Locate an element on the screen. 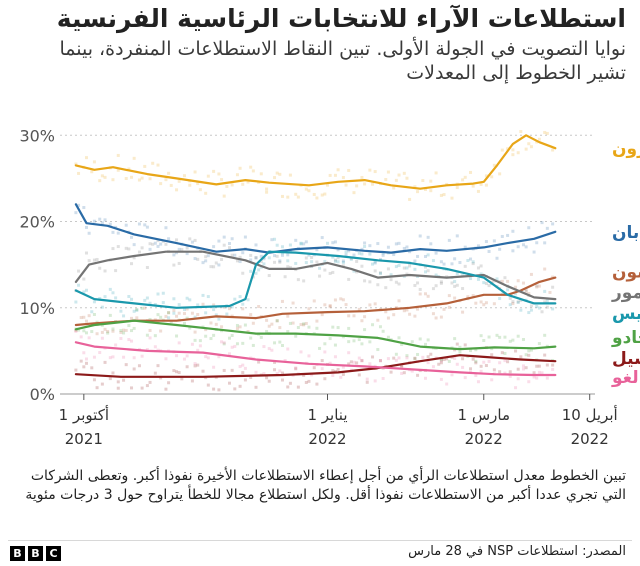 This screenshot has width=640, height=566. footer-divider is located at coordinates (320, 540).